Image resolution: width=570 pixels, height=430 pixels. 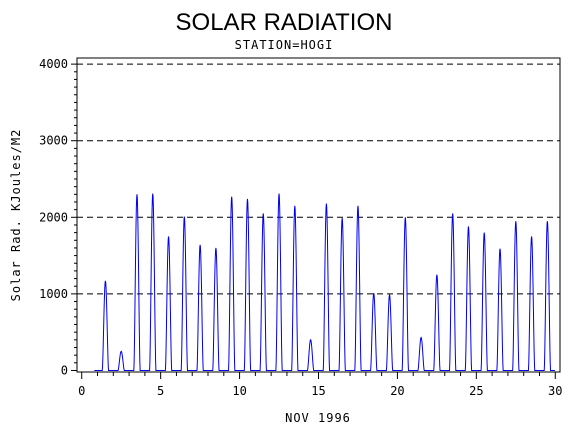 What do you see at coordinates (318, 418) in the screenshot?
I see `x-axis-label: NOV 1996` at bounding box center [318, 418].